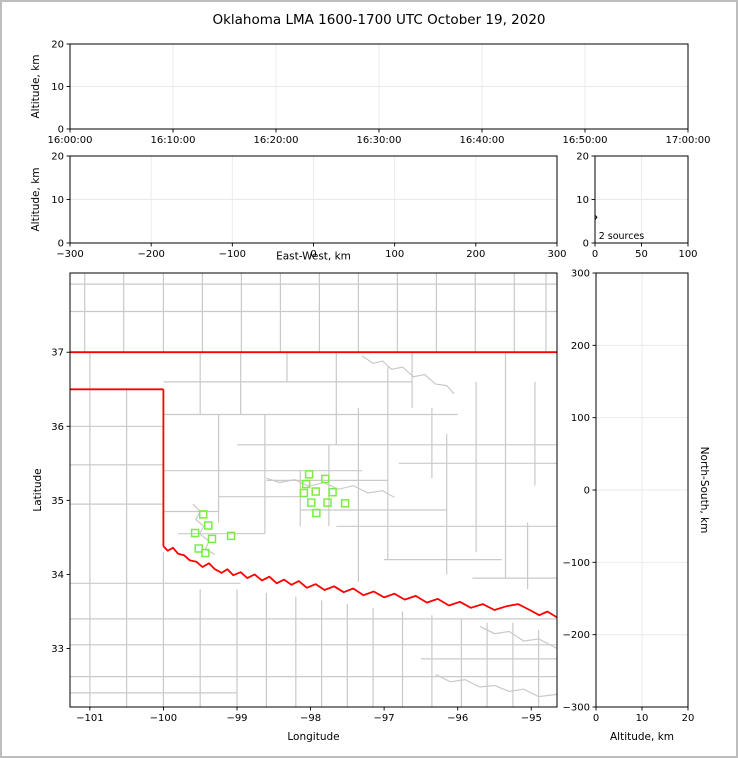 This screenshot has height=758, width=738. Describe the element at coordinates (57, 649) in the screenshot. I see `tick-label: 33` at that location.